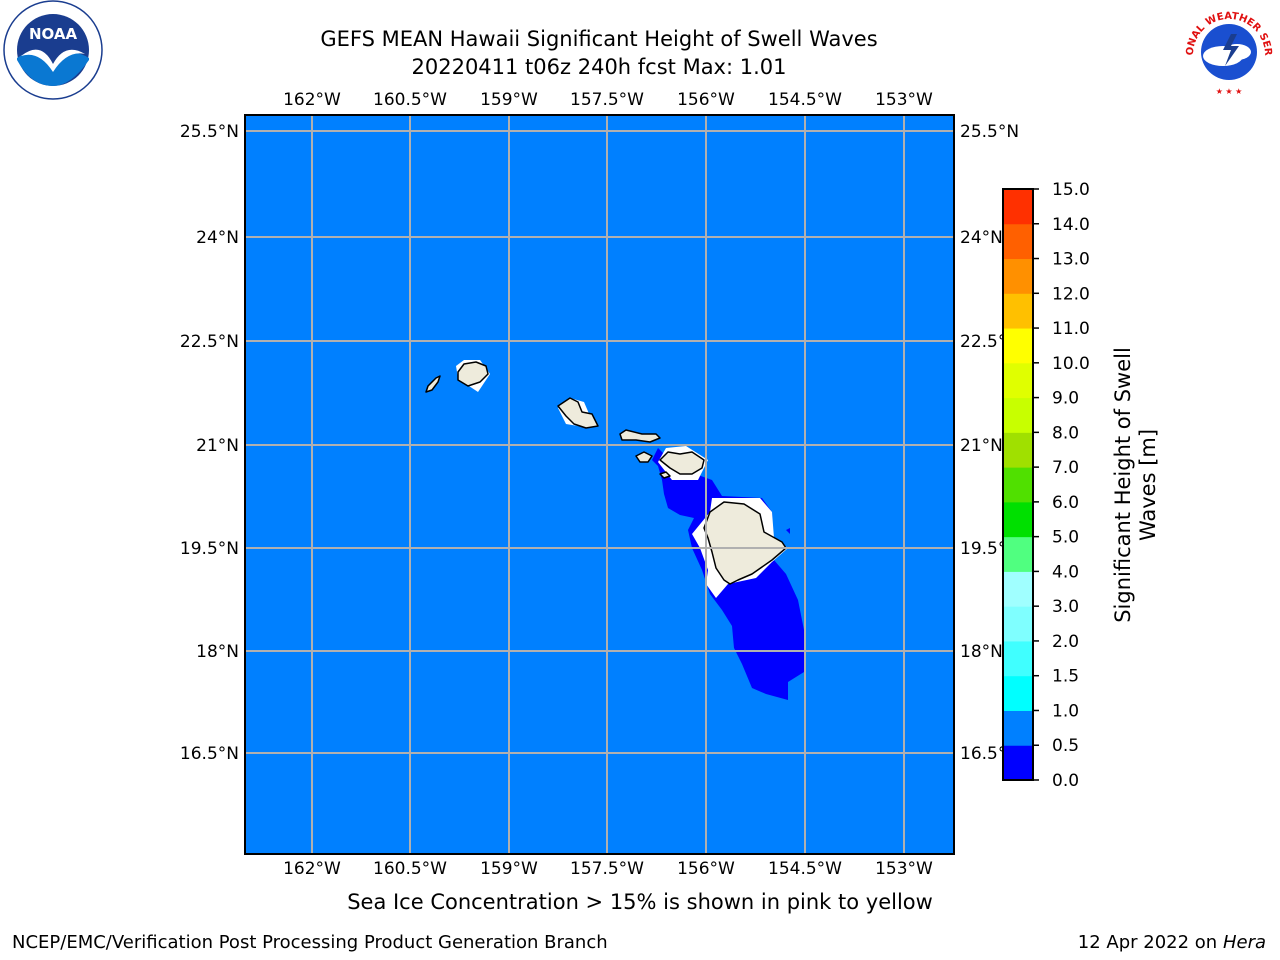 Image resolution: width=1280 pixels, height=960 pixels. Describe the element at coordinates (209, 549) in the screenshot. I see `lat-tick-left: 19.5°N` at that location.